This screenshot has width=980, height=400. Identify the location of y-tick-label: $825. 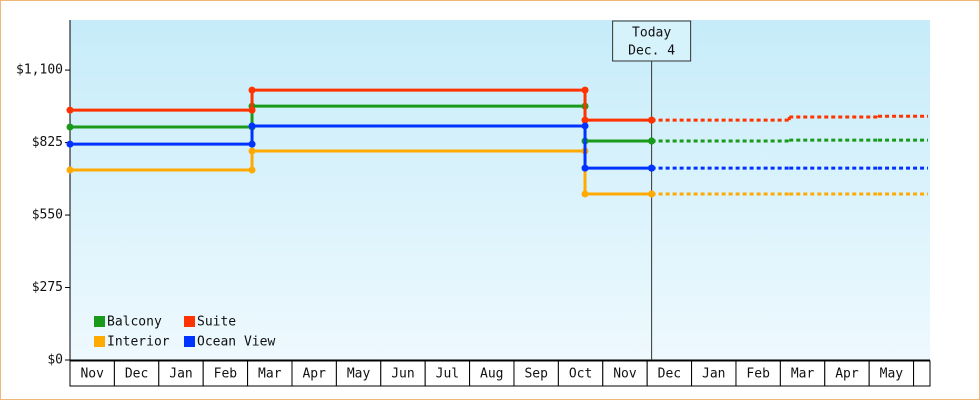
(47, 142).